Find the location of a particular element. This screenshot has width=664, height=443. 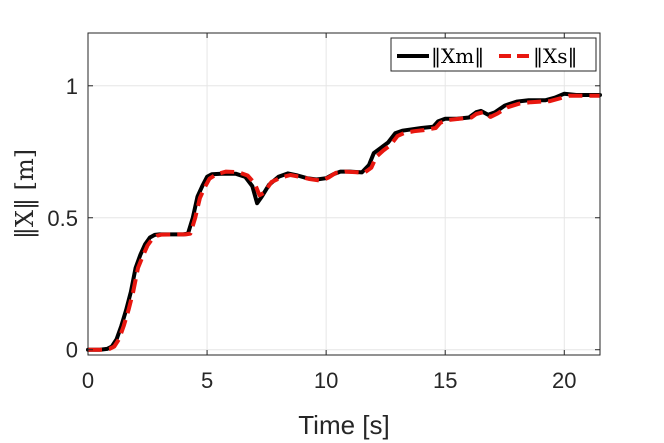

y-tick-labels: 00.51 is located at coordinates (62, 218).